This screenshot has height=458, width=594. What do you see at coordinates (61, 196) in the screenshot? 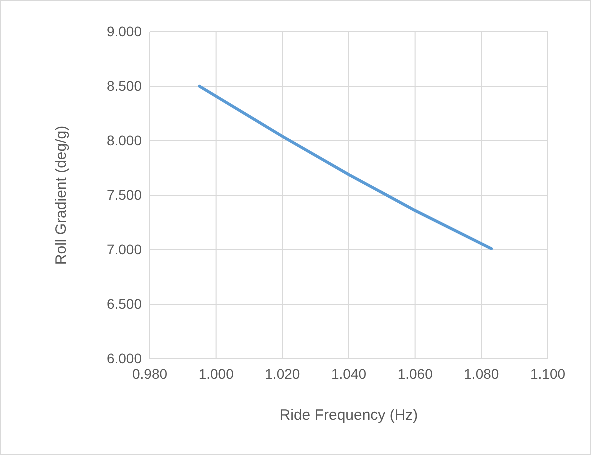
I see `y-axis-title: Roll Gradient (deg/g)` at bounding box center [61, 196].